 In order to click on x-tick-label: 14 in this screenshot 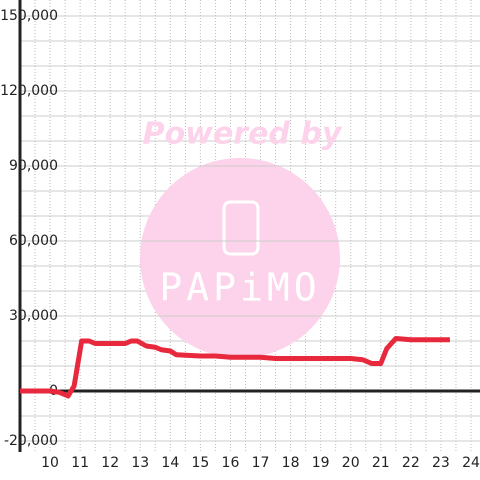, I will do `click(170, 463)`.